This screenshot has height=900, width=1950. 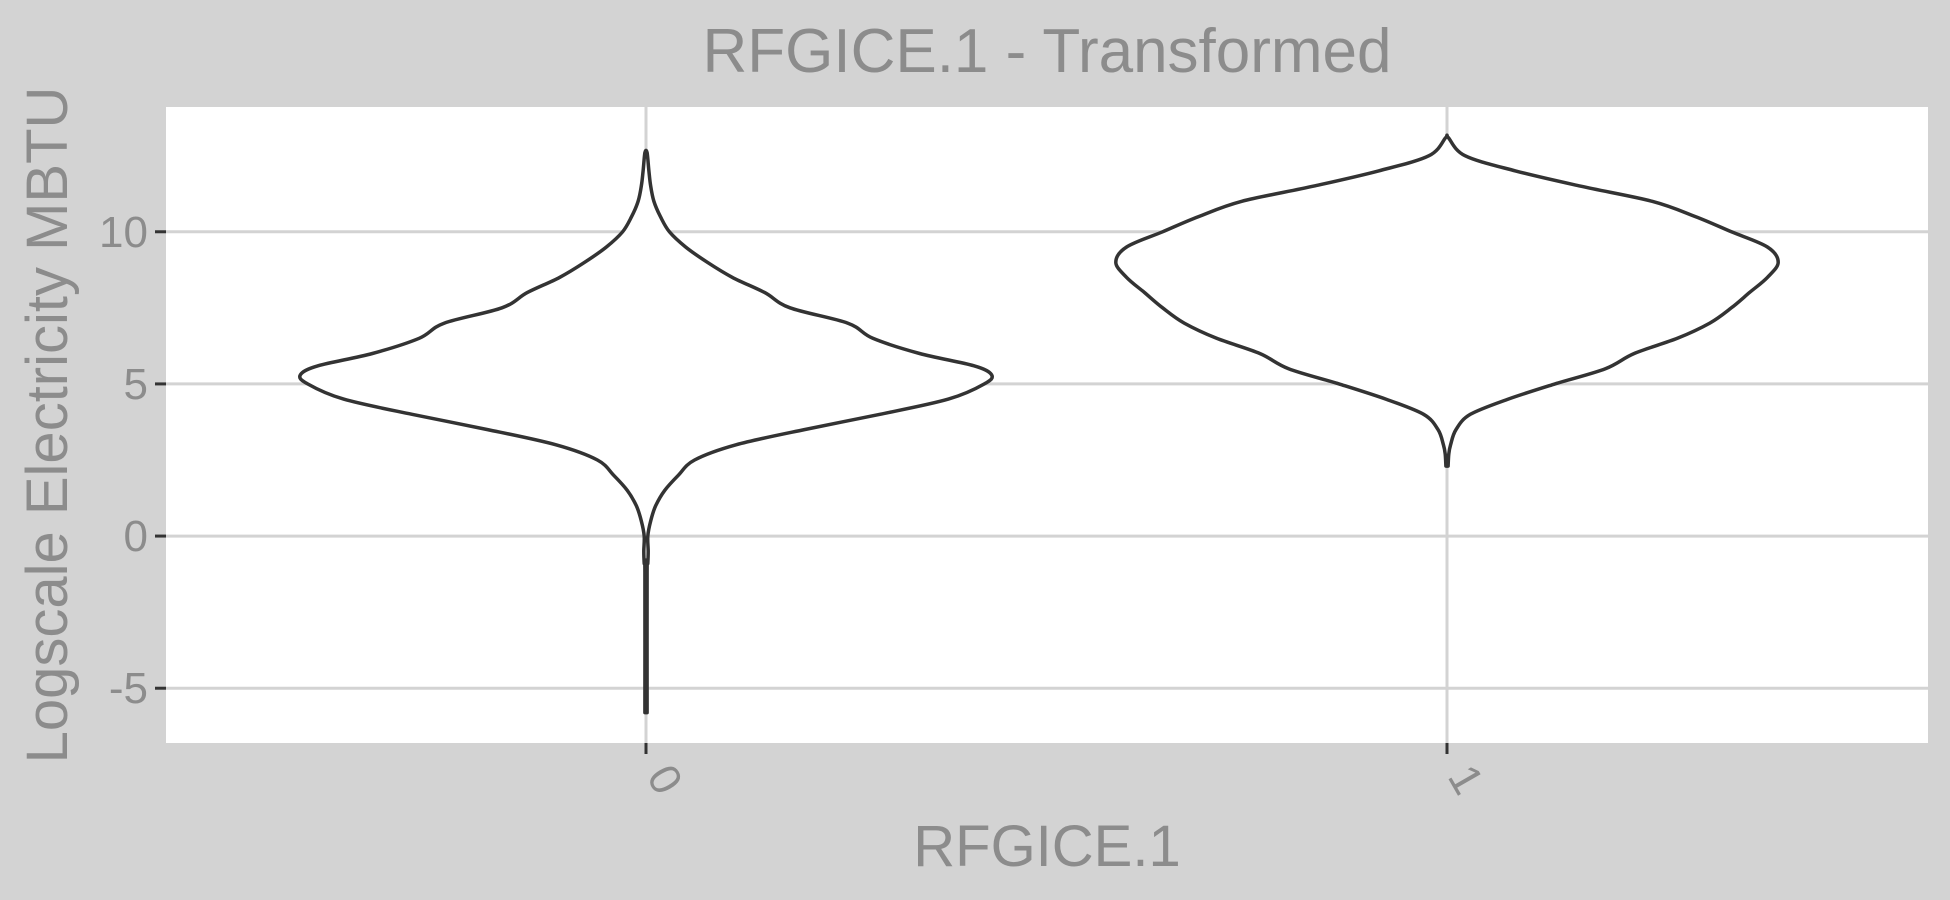 I want to click on y-tick-label: 0, so click(x=136, y=536).